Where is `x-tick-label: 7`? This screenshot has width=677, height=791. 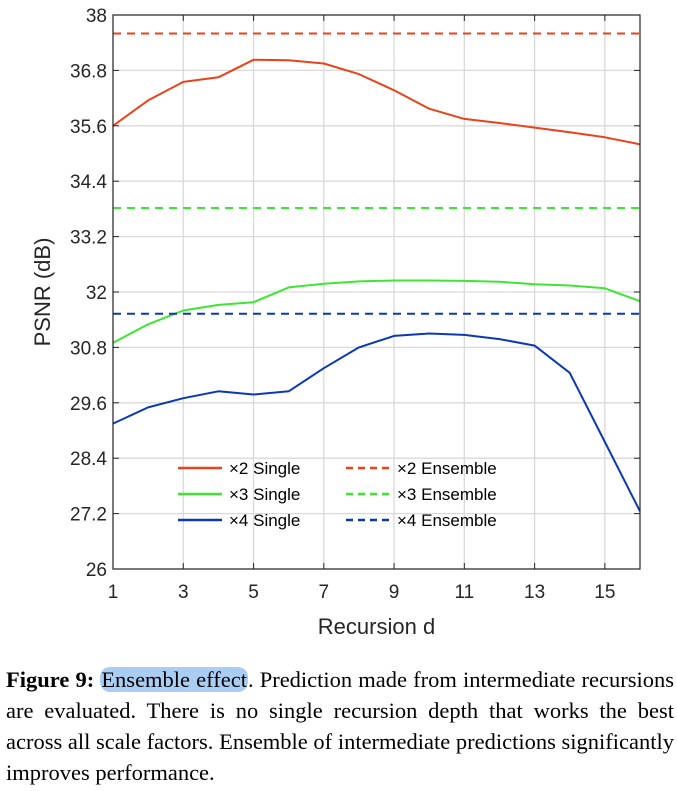 x-tick-label: 7 is located at coordinates (324, 592).